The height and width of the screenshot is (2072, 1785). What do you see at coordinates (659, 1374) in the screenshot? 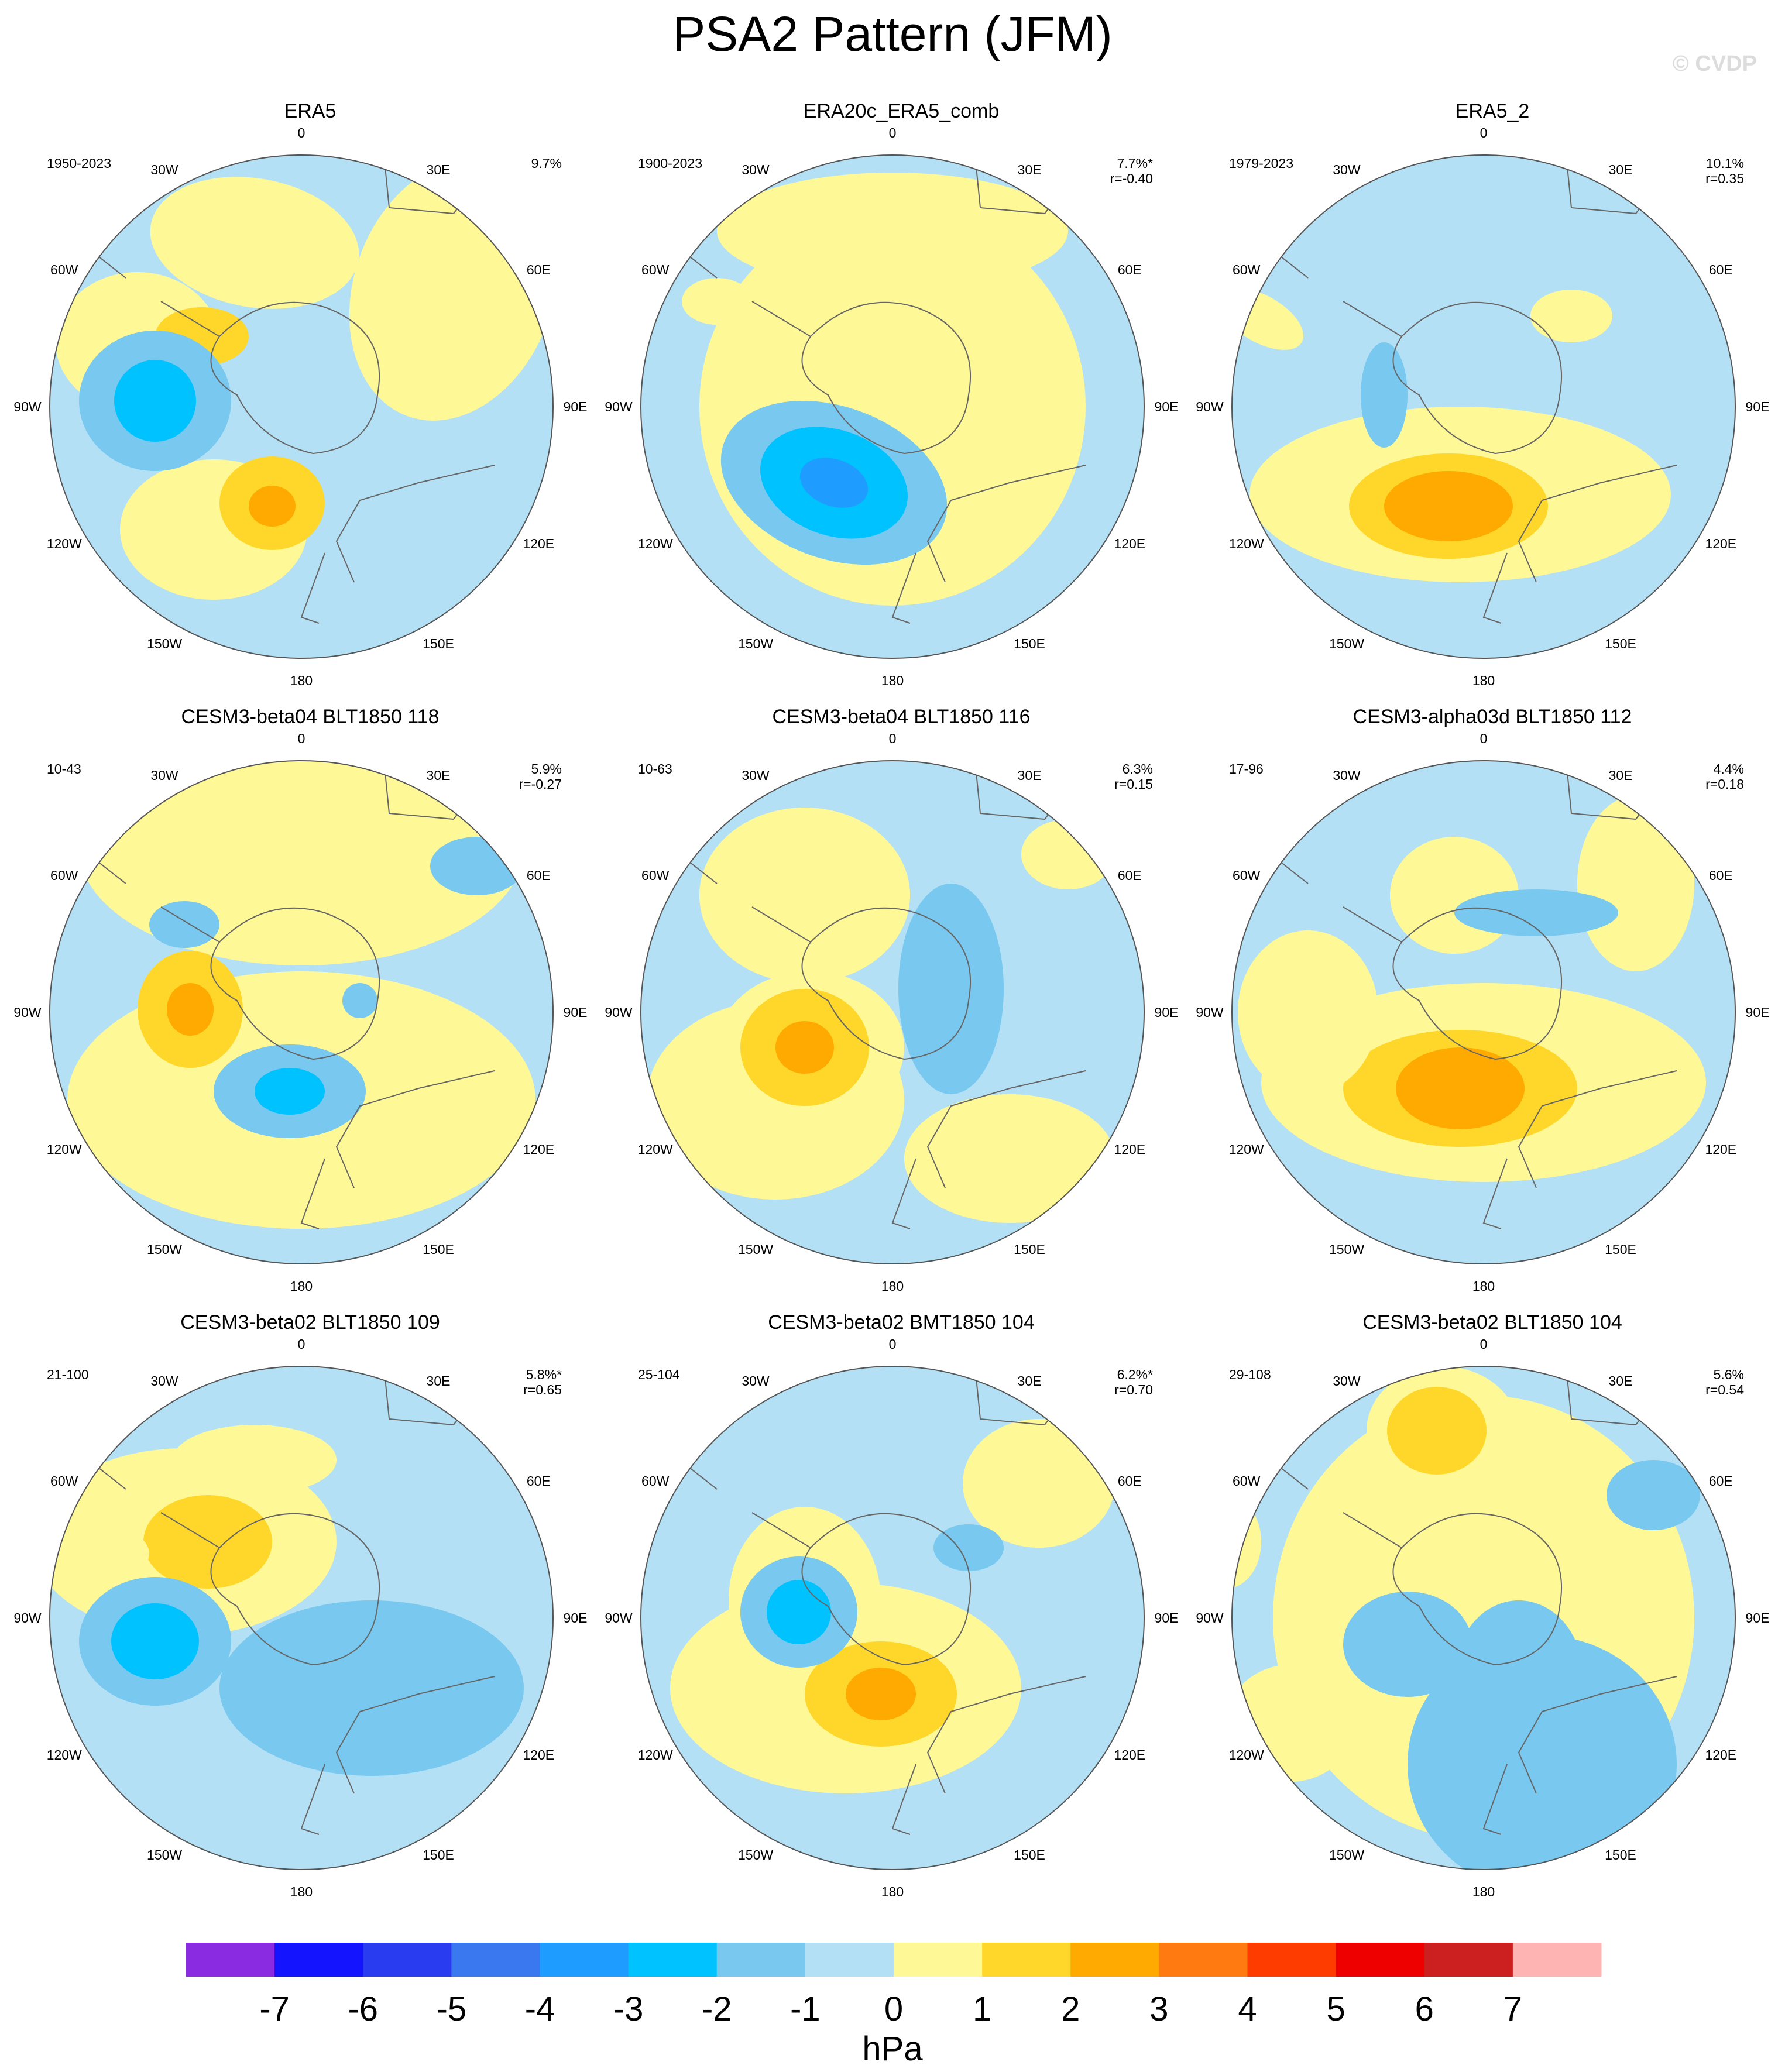
I see `panel-years: 25-104` at bounding box center [659, 1374].